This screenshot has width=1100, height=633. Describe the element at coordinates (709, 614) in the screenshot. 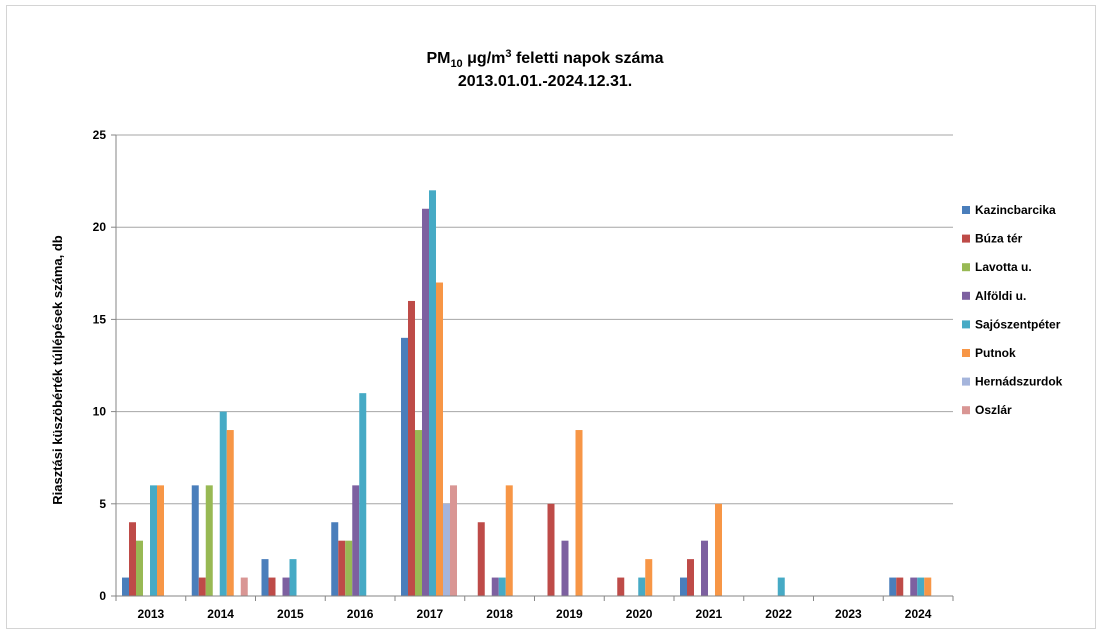

I see `x-tick-label: 2021` at that location.